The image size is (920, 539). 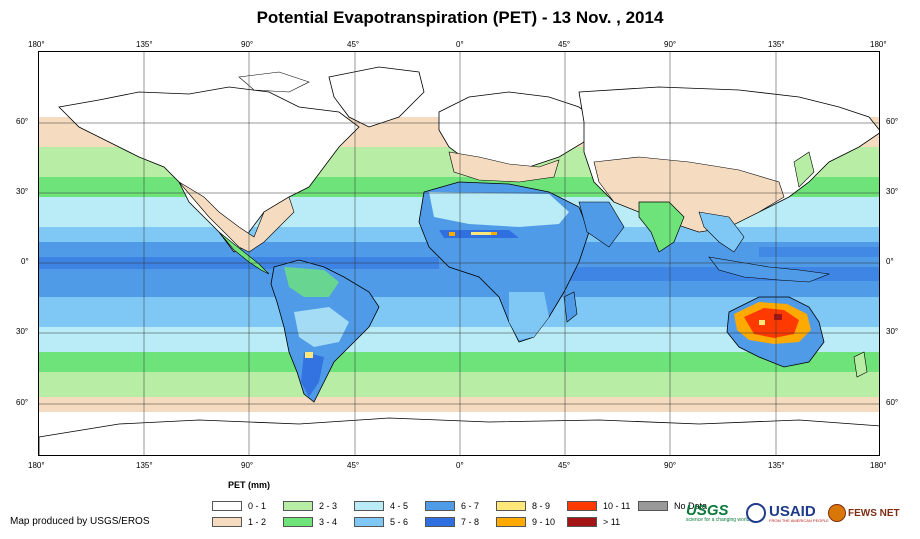 What do you see at coordinates (570, 307) in the screenshot?
I see `madagascar` at bounding box center [570, 307].